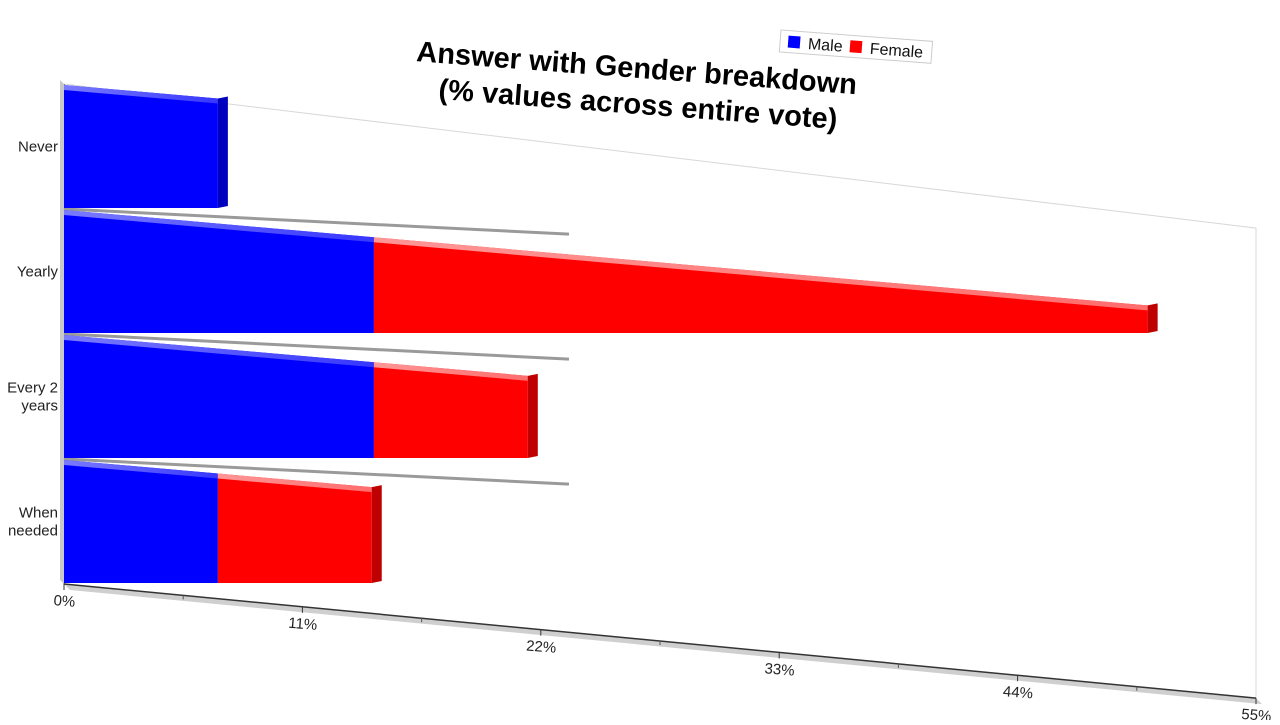  I want to click on legend-swatch-female, so click(856, 47).